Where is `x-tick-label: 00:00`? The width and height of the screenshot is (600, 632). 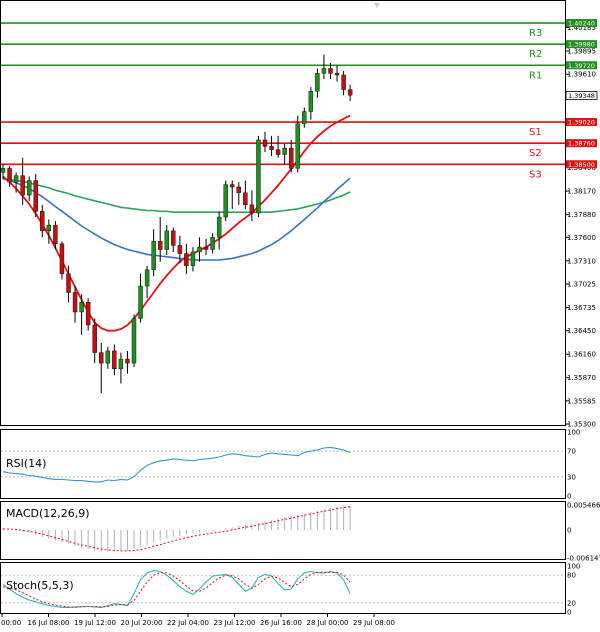
x-tick-label: 00:00 is located at coordinates (11, 623).